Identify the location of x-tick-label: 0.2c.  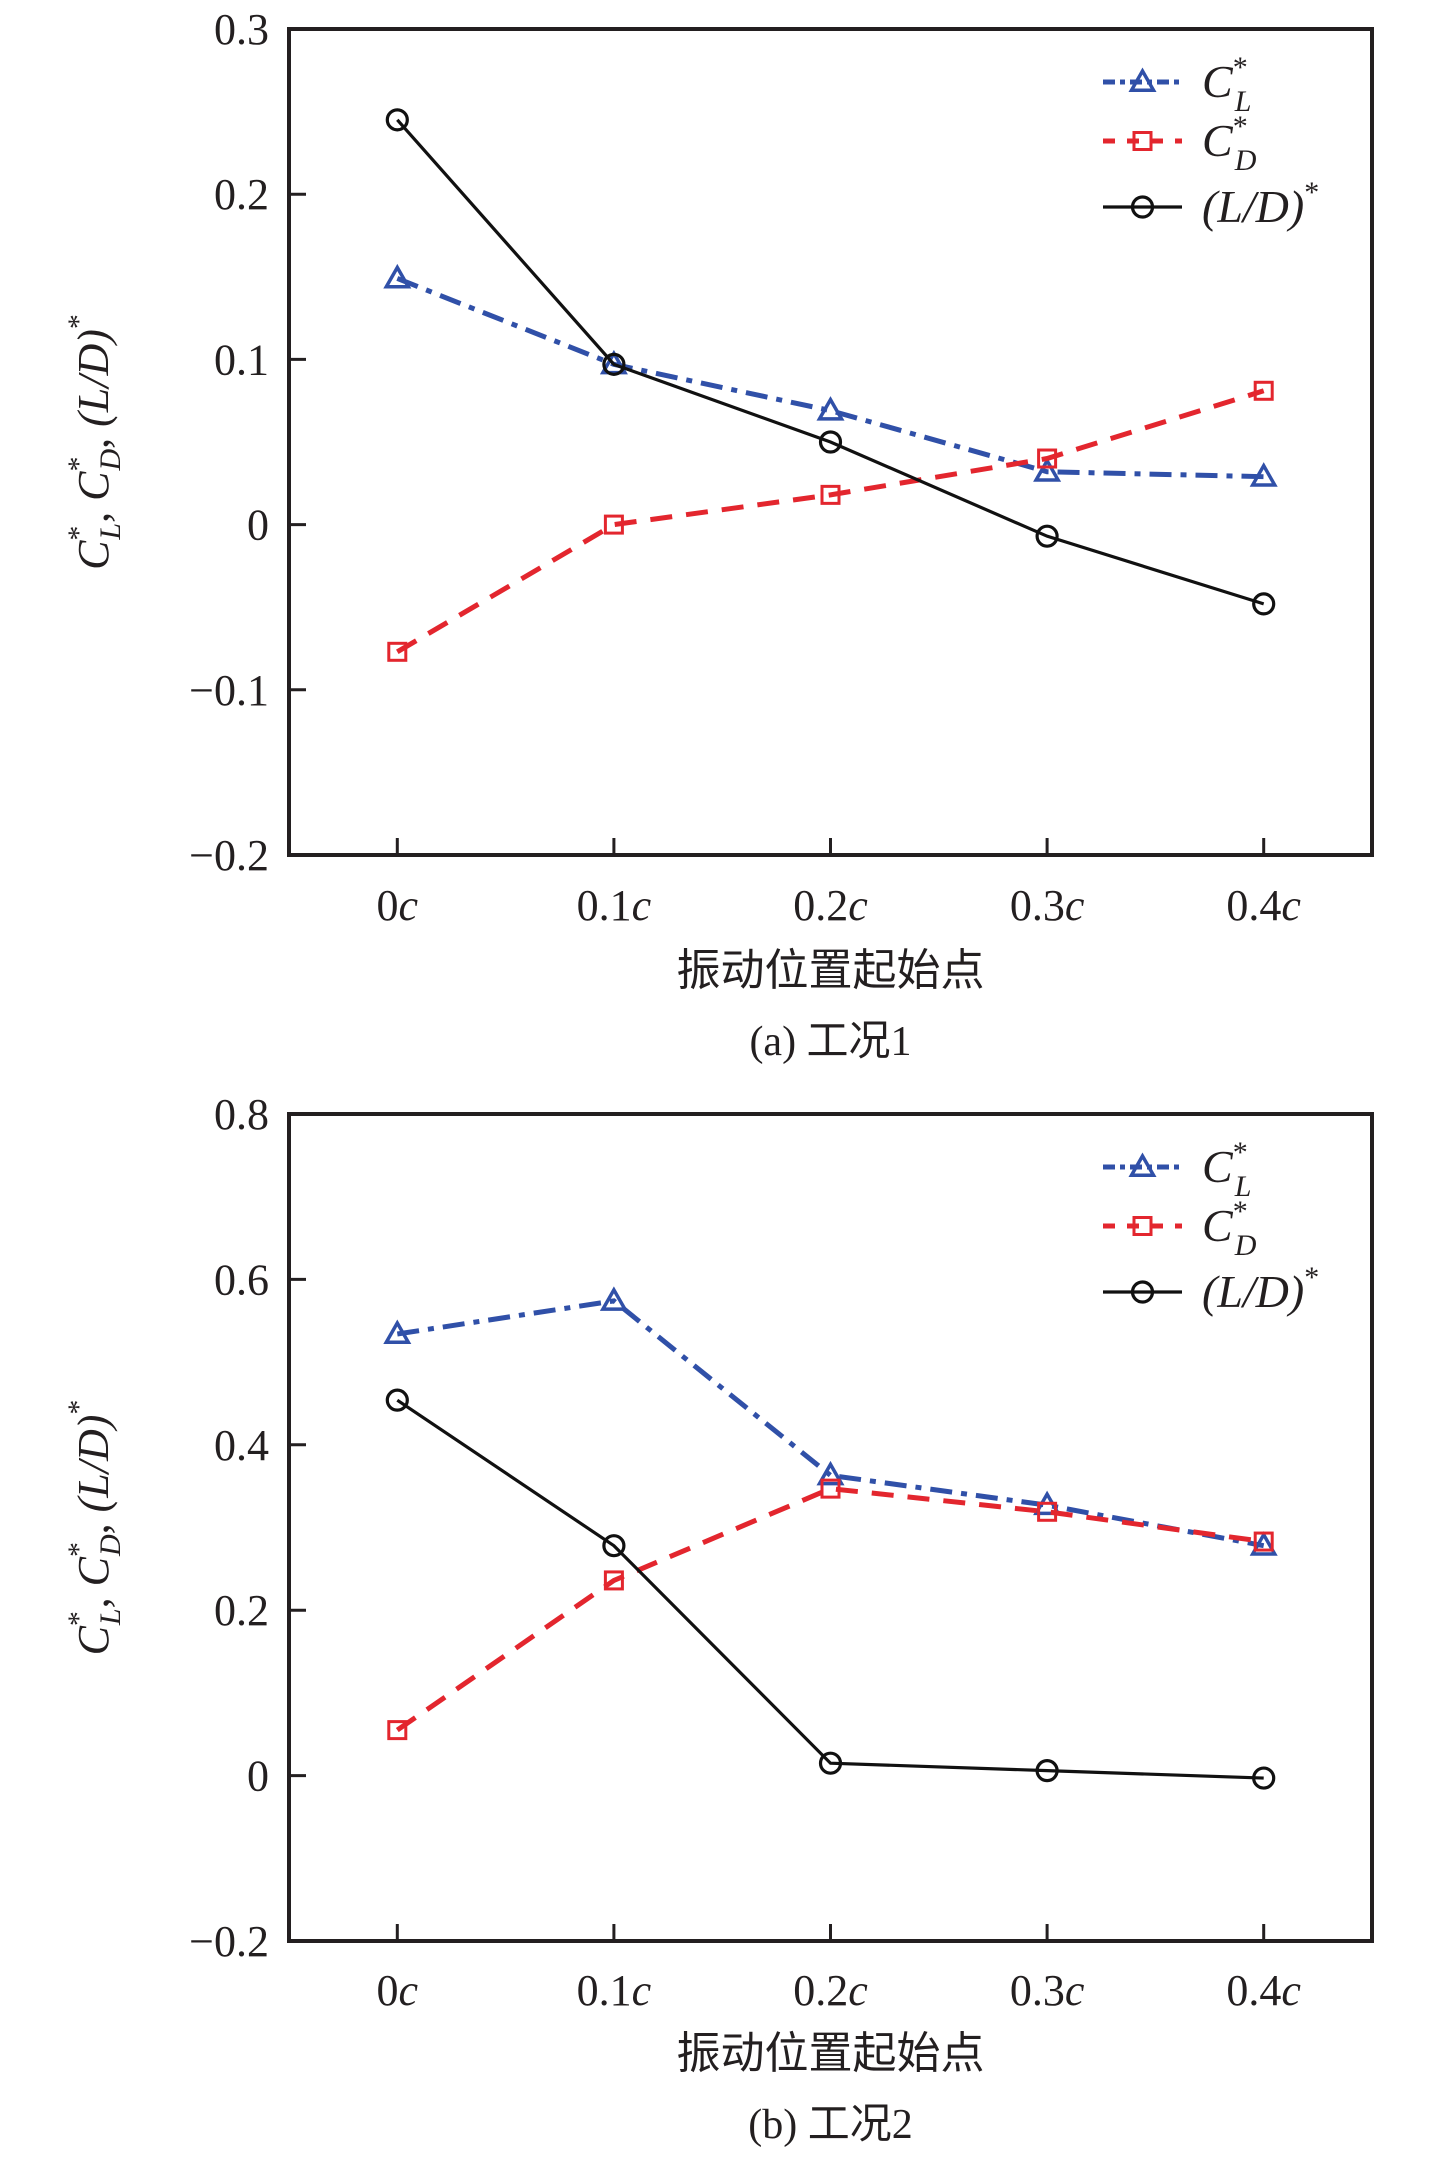
(830, 1990).